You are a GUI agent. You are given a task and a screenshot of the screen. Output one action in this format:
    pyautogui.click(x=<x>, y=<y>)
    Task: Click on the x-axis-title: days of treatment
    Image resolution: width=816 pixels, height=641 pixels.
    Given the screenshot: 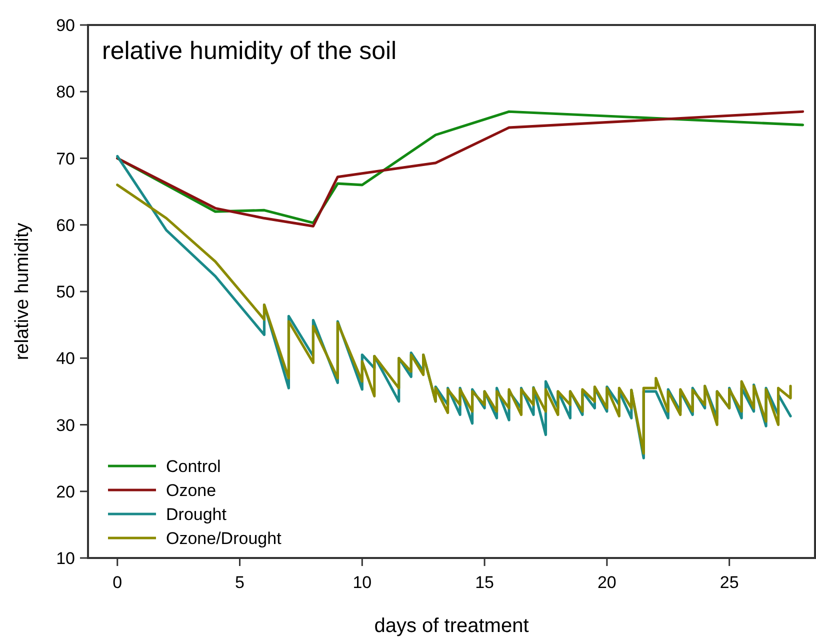 What is the action you would take?
    pyautogui.click(x=452, y=626)
    